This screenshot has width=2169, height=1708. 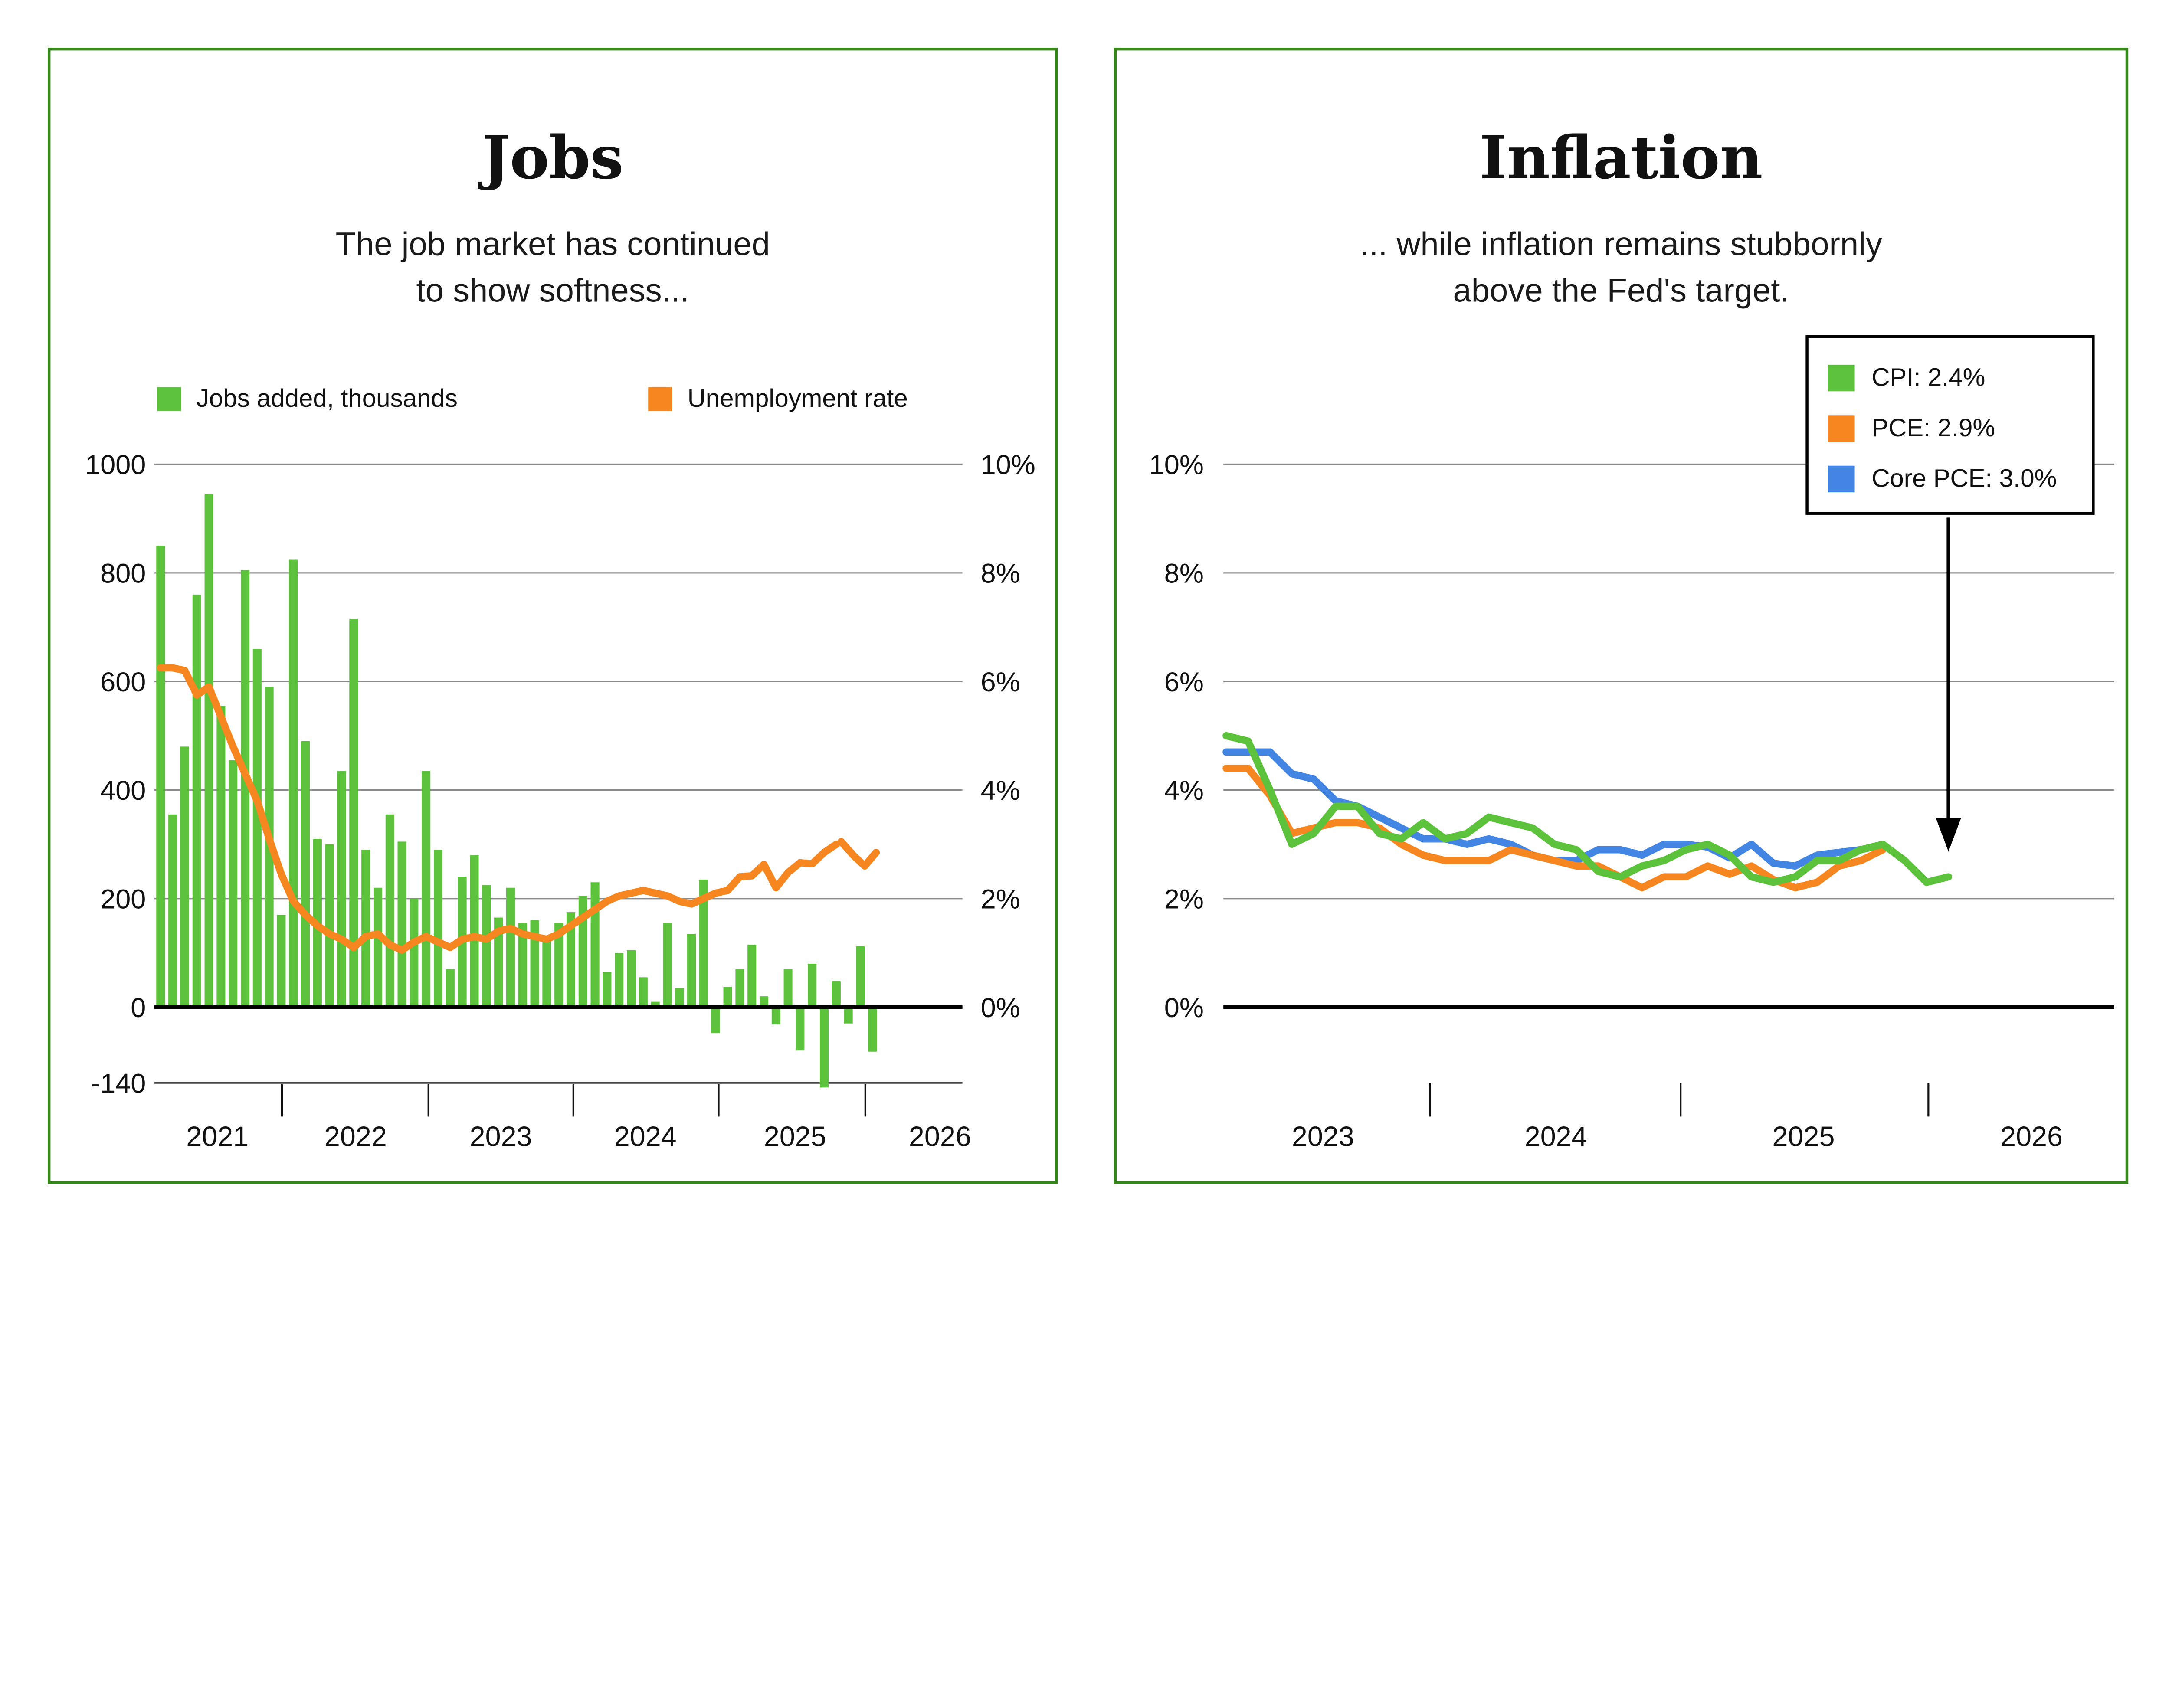 What do you see at coordinates (1841, 378) in the screenshot?
I see `cpi-swatch-icon` at bounding box center [1841, 378].